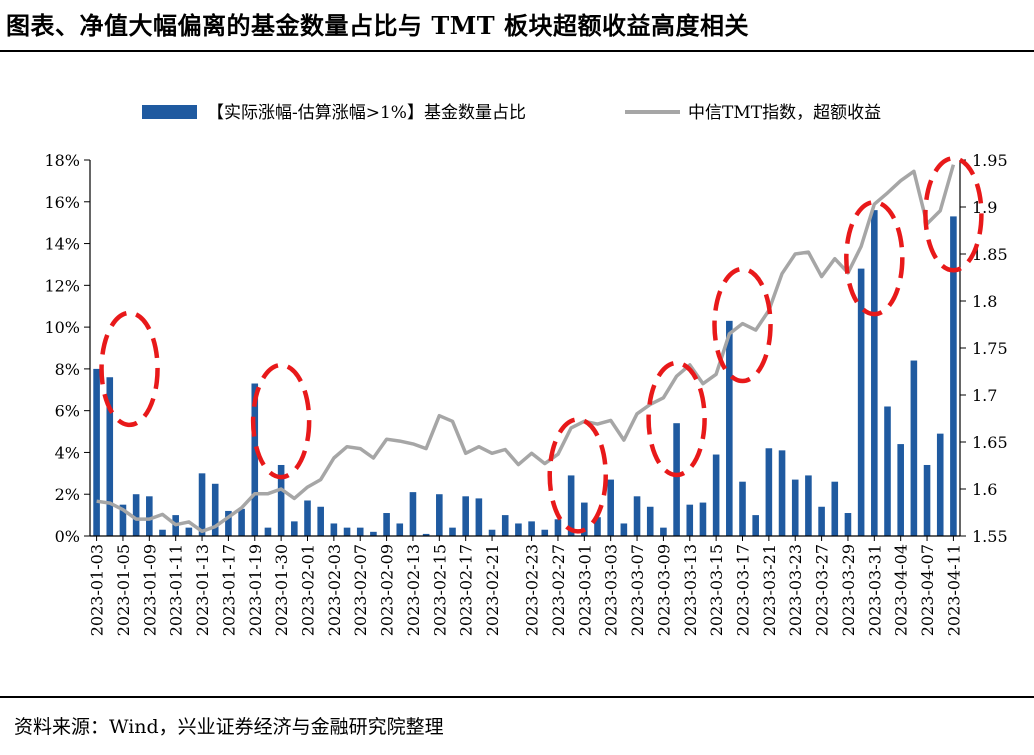 This screenshot has height=755, width=1034. Describe the element at coordinates (62, 285) in the screenshot. I see `left-tick-label: 12%` at that location.